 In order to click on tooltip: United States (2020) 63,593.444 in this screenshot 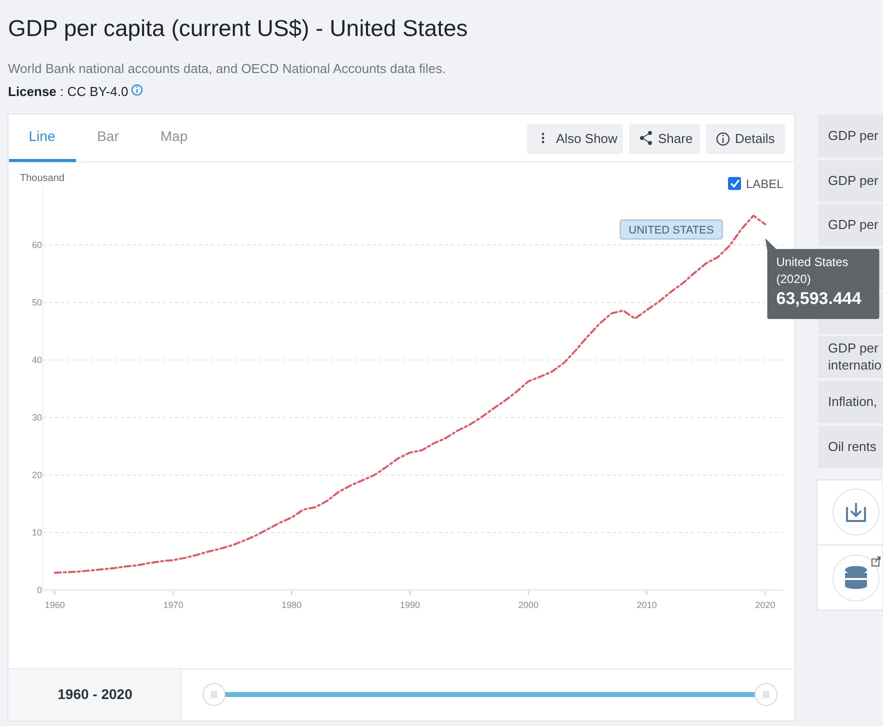, I will do `click(822, 278)`.